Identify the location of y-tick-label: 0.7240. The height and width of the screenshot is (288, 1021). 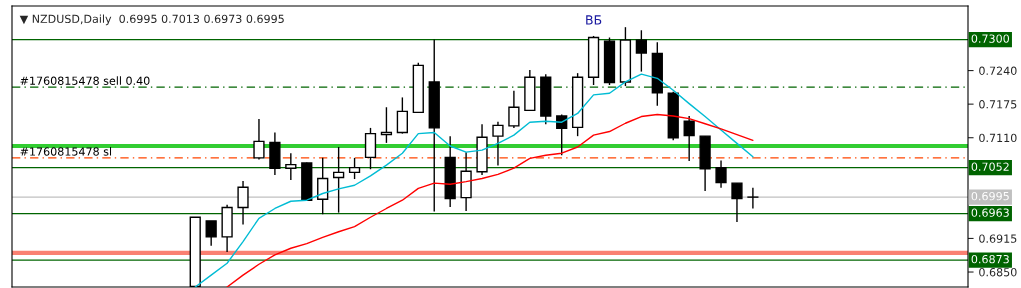
(998, 70).